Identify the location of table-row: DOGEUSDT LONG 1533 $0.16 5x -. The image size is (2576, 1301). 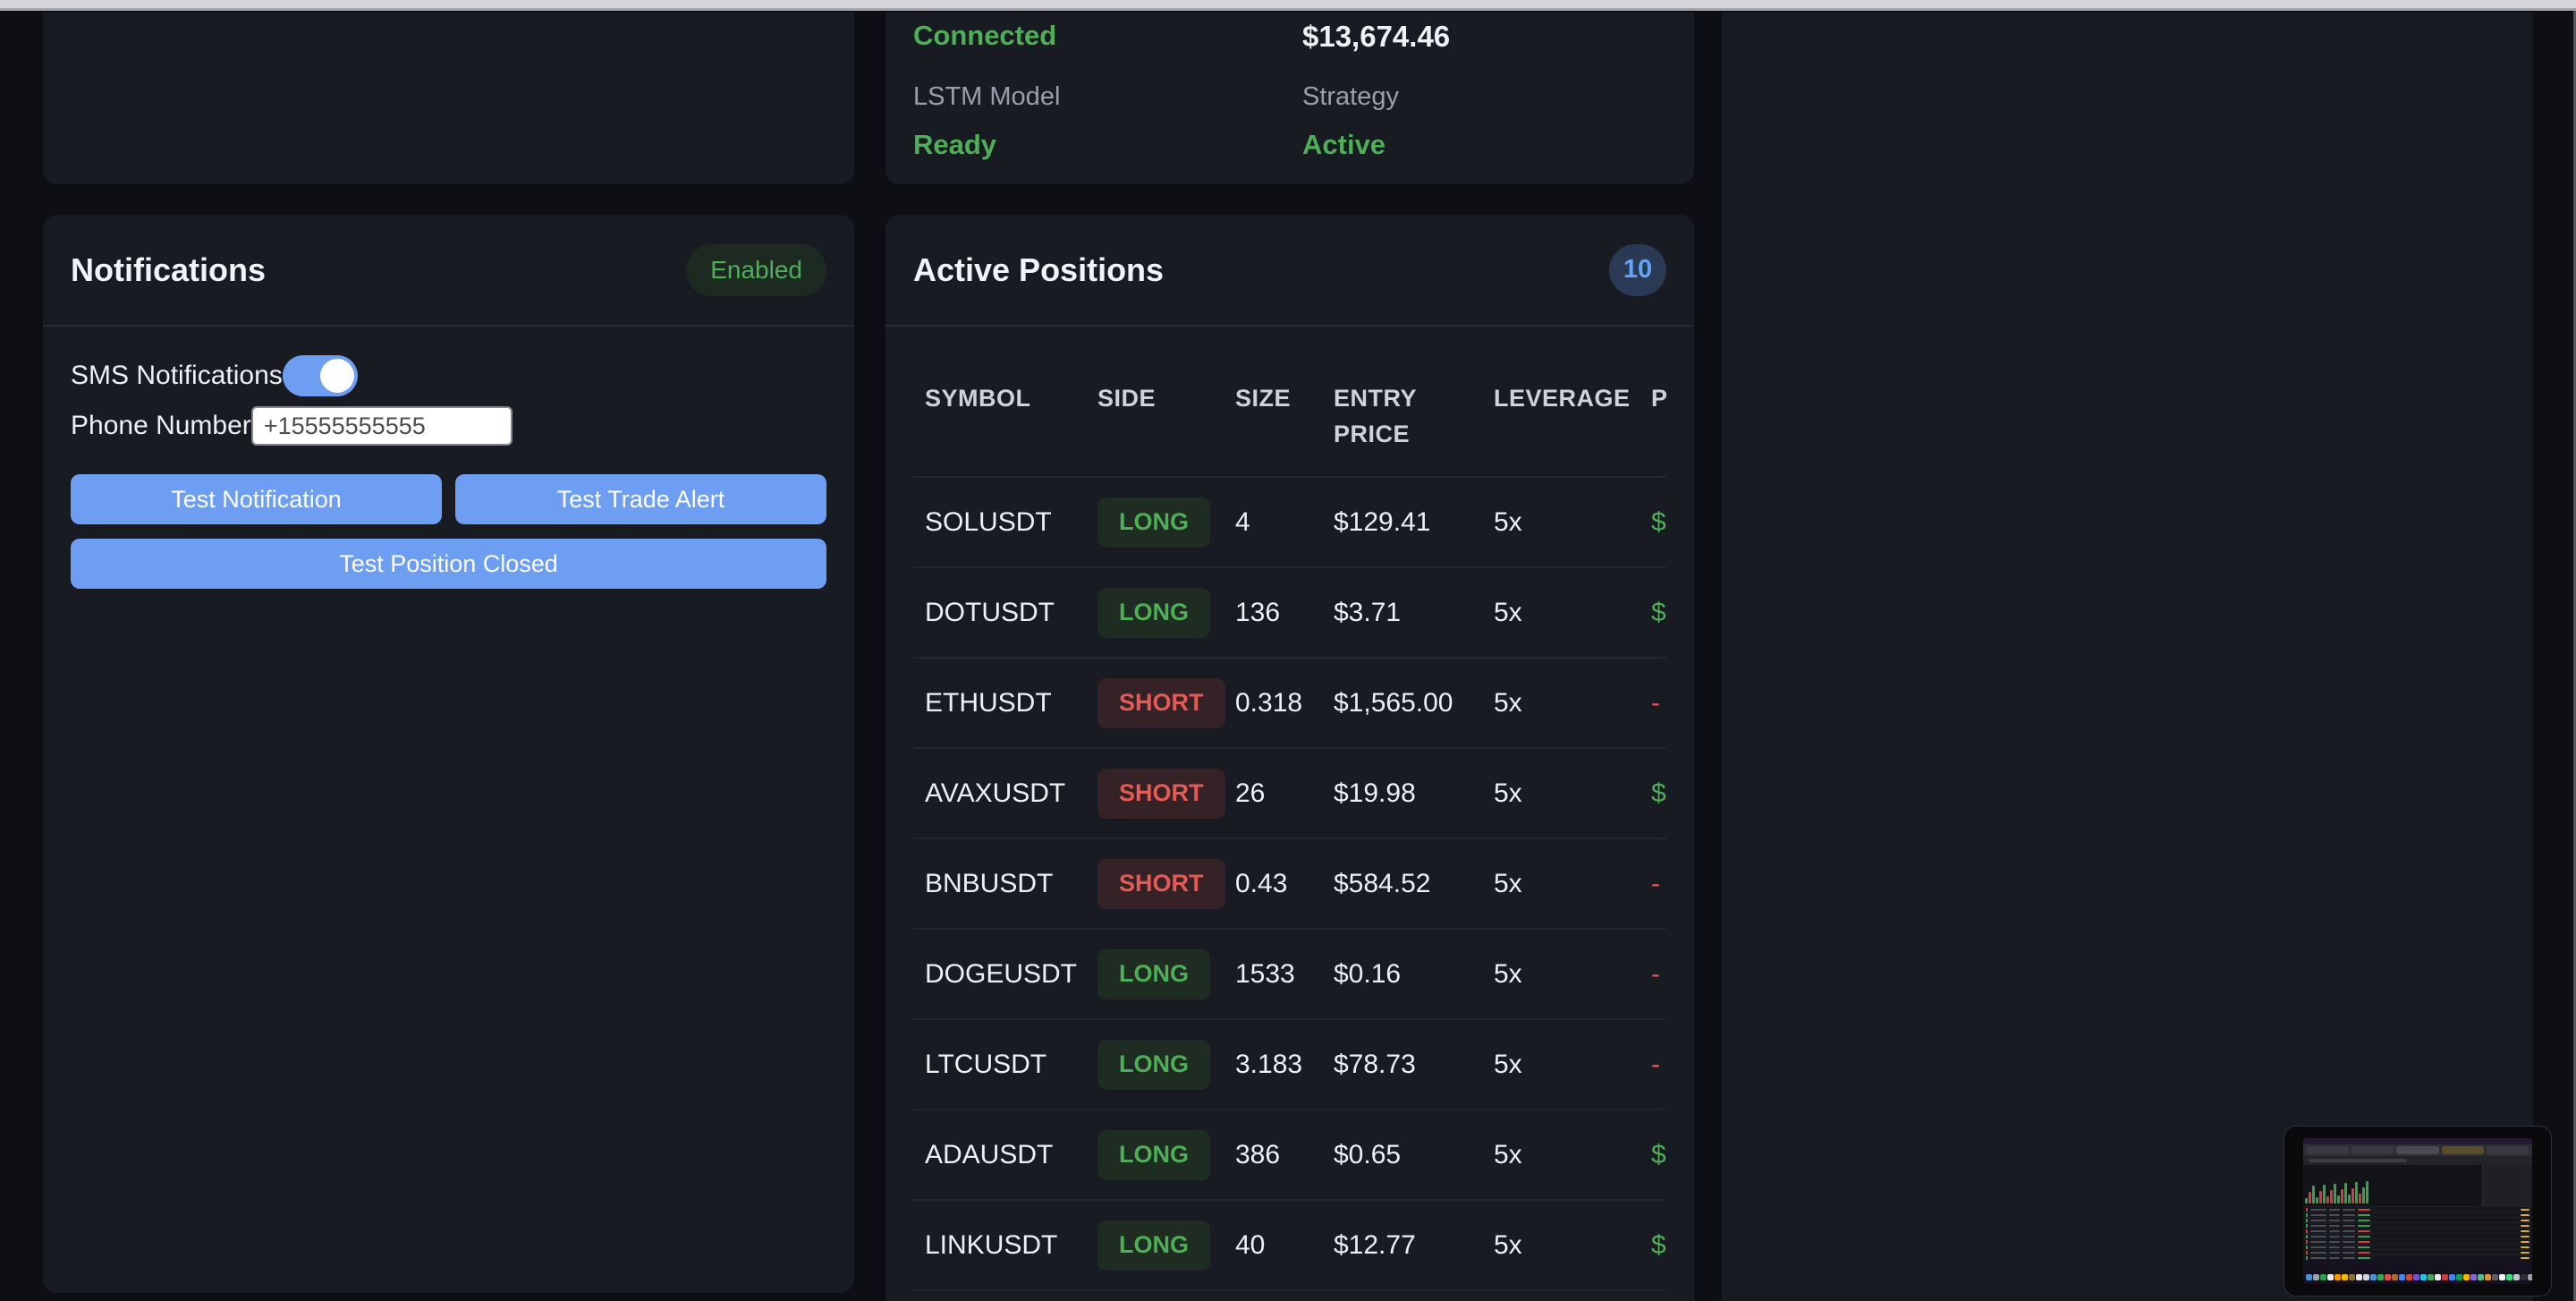
(1289, 975).